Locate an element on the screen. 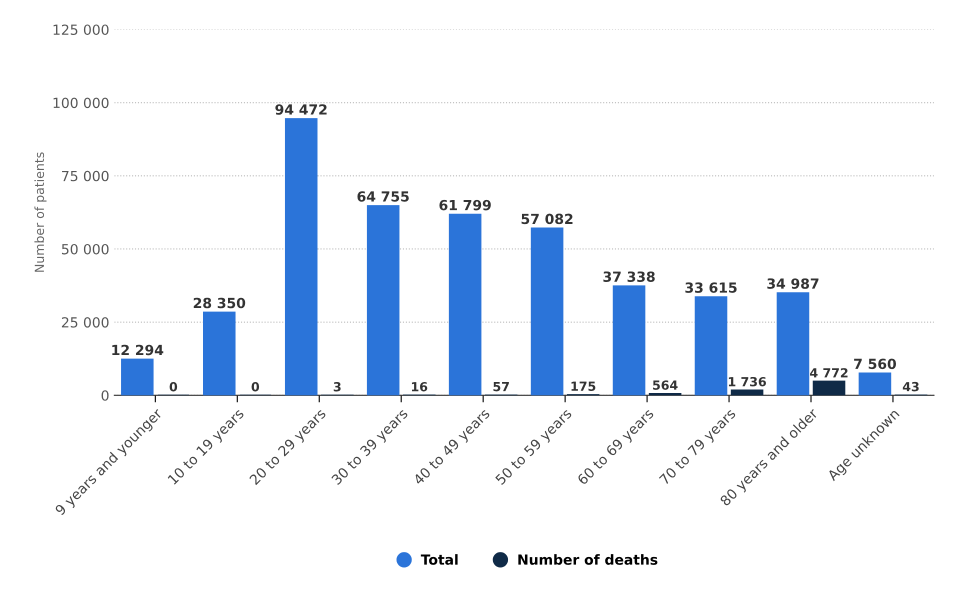  data-label: 12 294 is located at coordinates (138, 350).